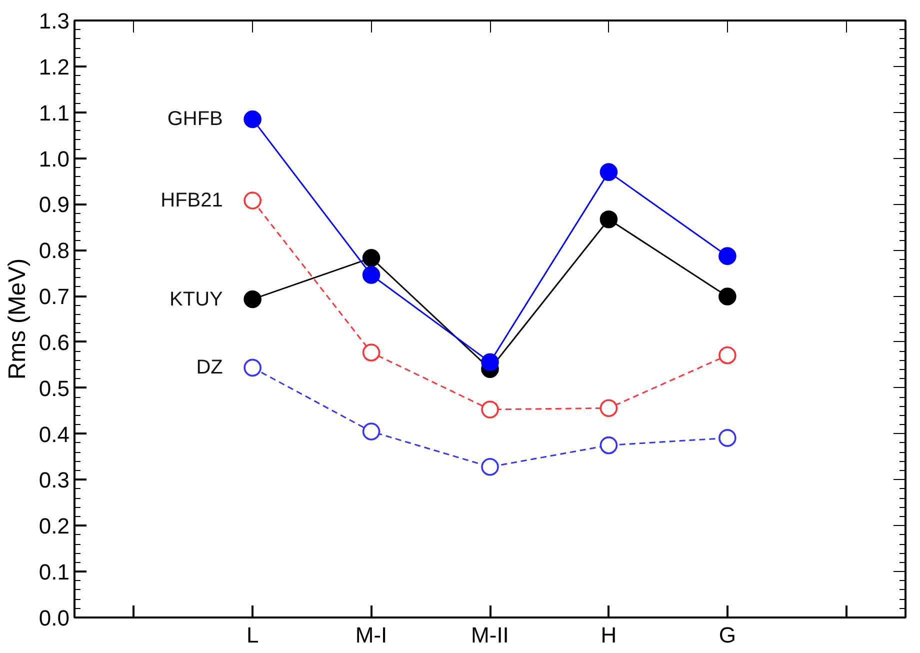 The height and width of the screenshot is (653, 920). What do you see at coordinates (54, 21) in the screenshot?
I see `y-tick-label: 1.3` at bounding box center [54, 21].